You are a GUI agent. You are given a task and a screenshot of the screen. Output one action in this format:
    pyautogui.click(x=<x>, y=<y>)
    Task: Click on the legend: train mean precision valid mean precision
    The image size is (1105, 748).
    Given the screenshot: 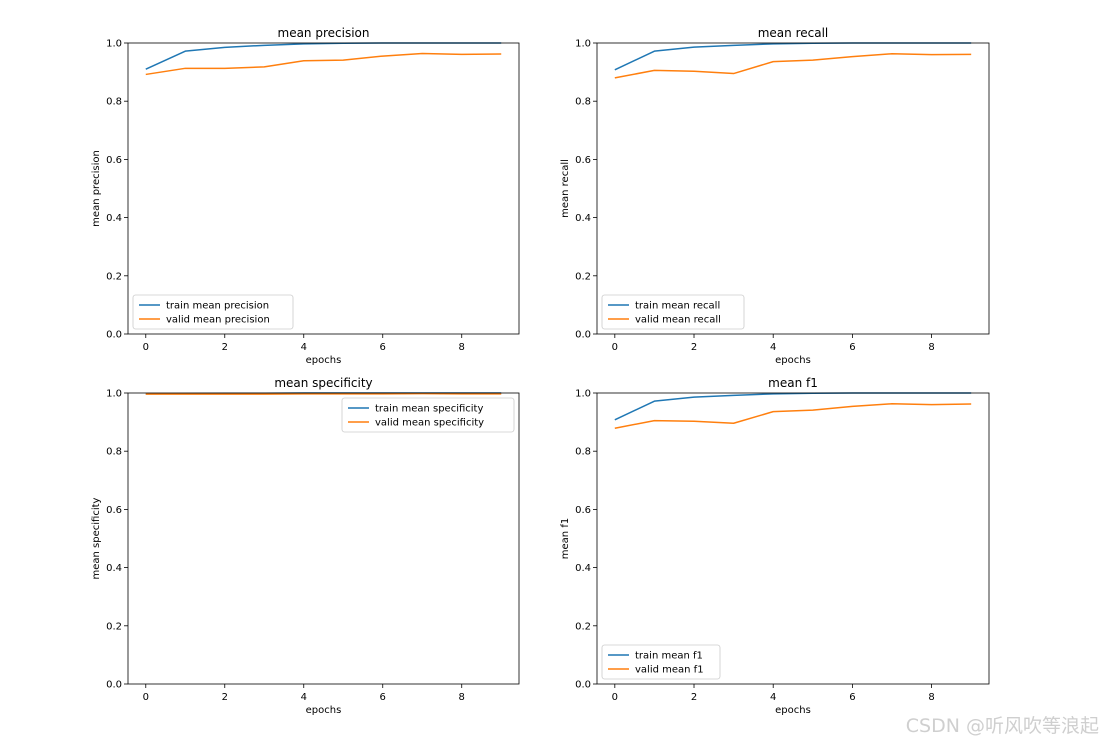 What is the action you would take?
    pyautogui.click(x=213, y=312)
    